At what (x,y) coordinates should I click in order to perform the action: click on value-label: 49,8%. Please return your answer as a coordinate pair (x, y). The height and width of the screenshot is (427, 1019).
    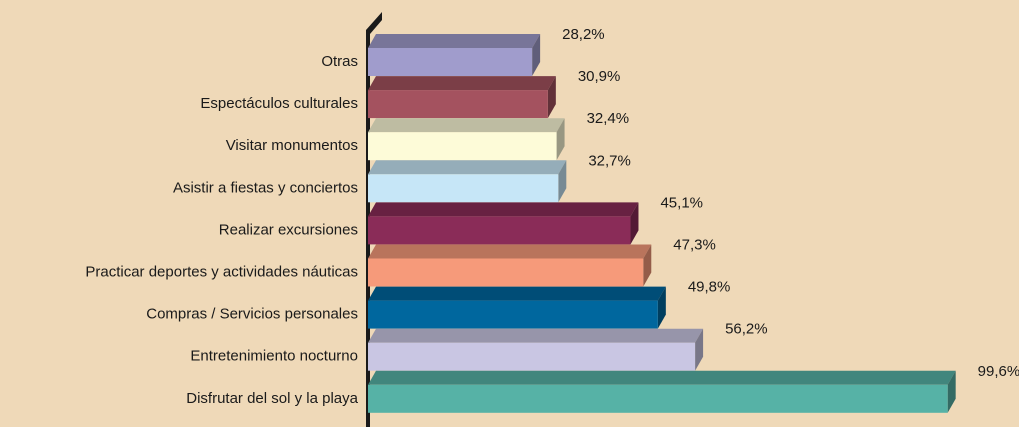
    Looking at the image, I should click on (709, 287).